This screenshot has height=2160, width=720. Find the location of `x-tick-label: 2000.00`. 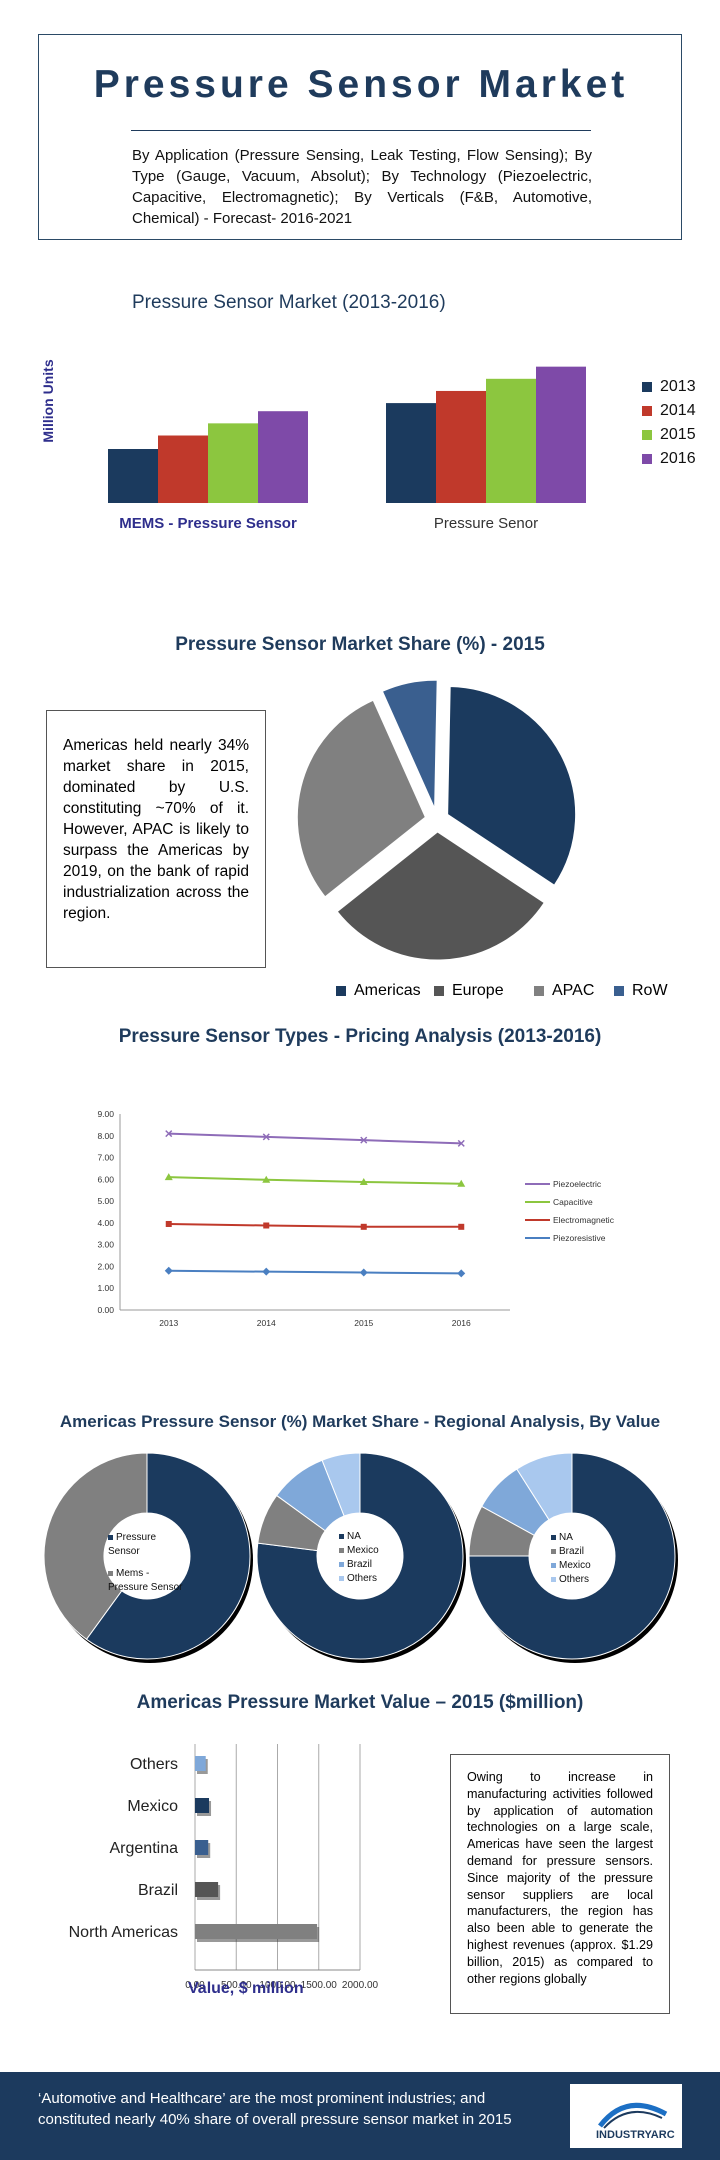

x-tick-label: 2000.00 is located at coordinates (360, 1985).